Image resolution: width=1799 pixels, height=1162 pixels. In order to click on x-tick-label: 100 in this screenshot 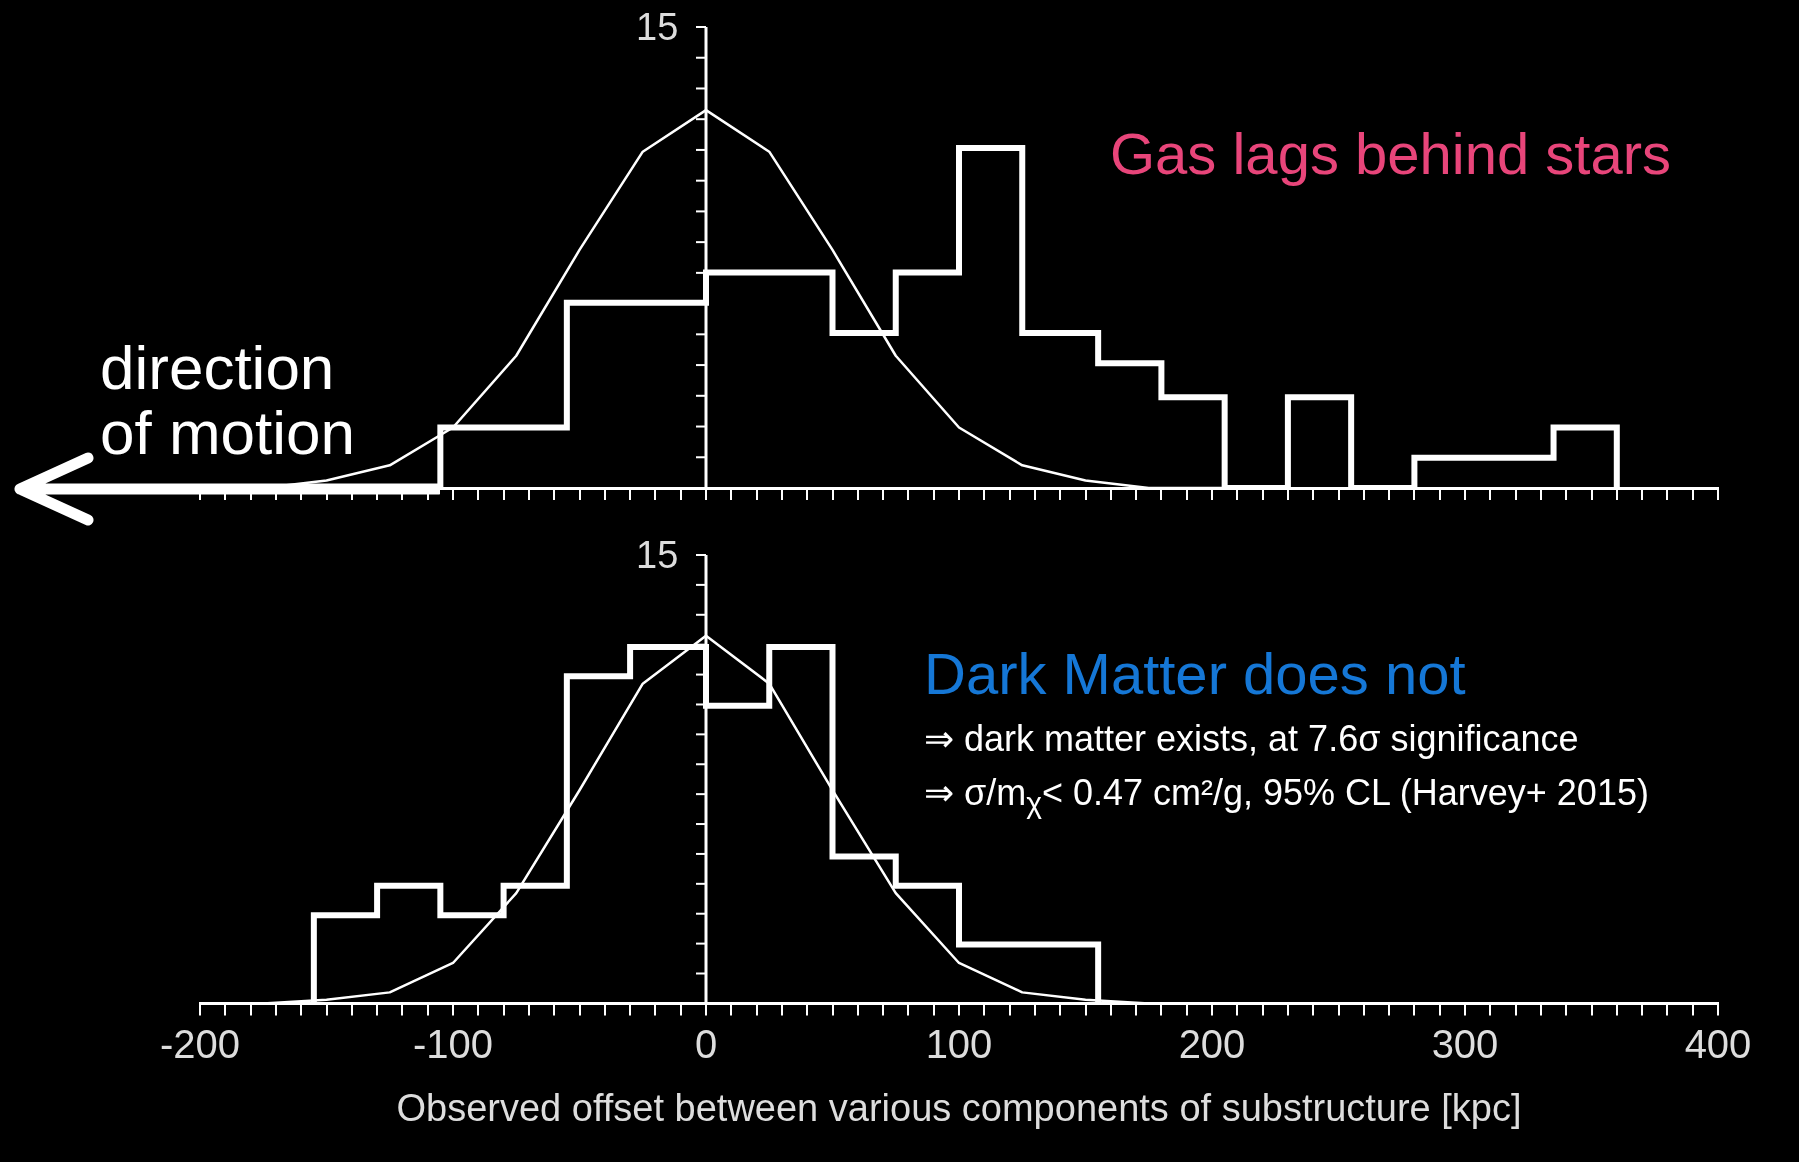, I will do `click(959, 1044)`.